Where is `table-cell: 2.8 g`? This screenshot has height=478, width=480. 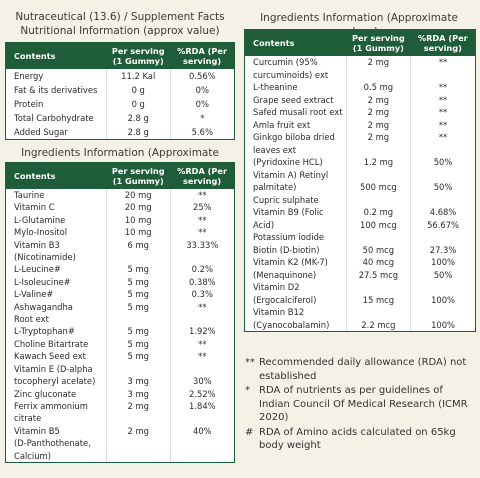
table-cell: 2.8 g is located at coordinates (138, 118).